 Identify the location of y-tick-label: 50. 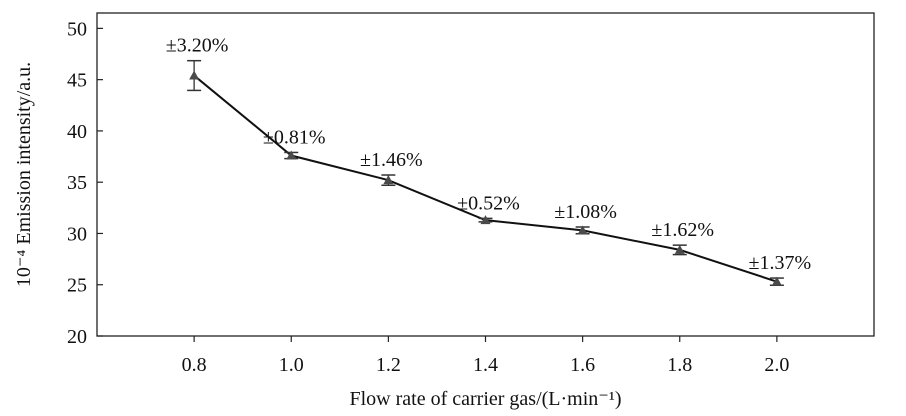
(77, 29).